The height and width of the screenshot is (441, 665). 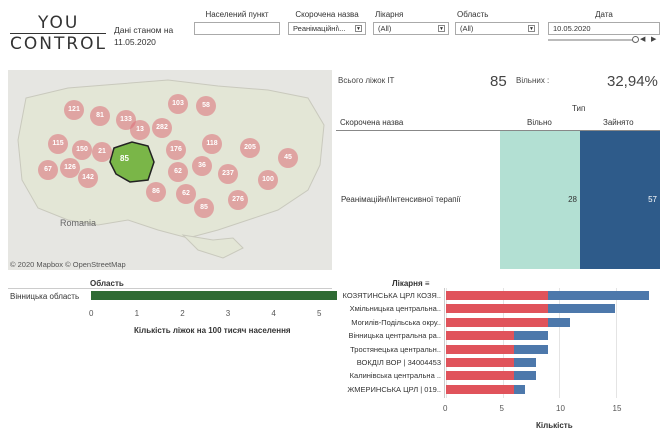 I want to click on short-name-dropdown: Реанімаційні\... ▼, so click(x=327, y=28).